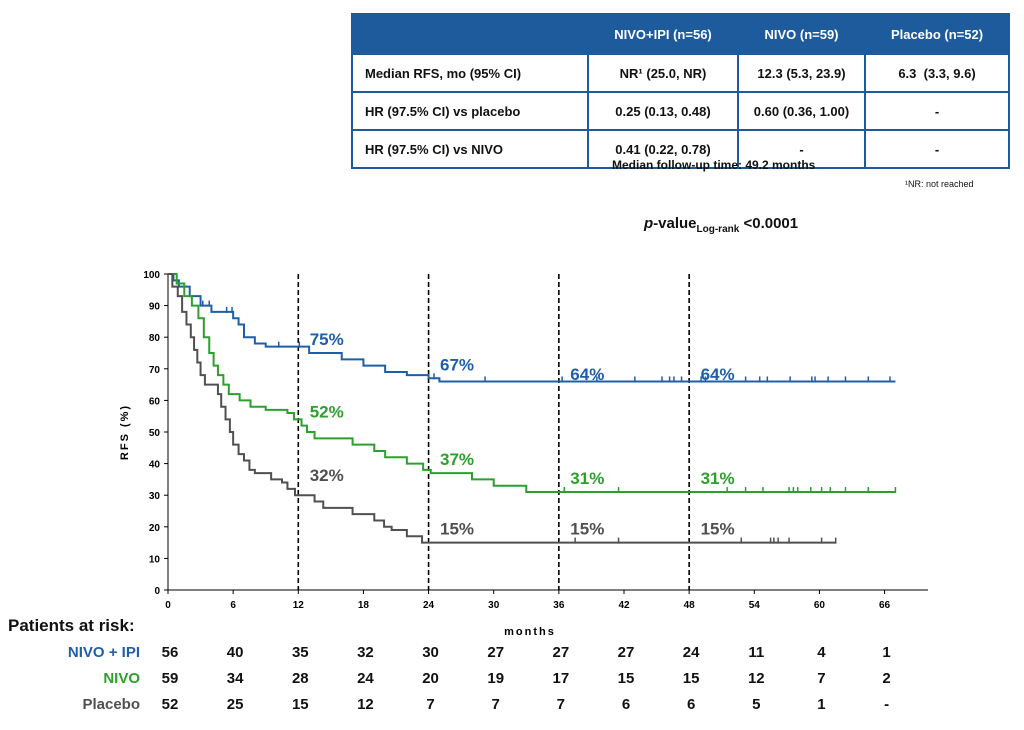 This screenshot has width=1024, height=730. Describe the element at coordinates (429, 605) in the screenshot. I see `x-tick-label: 24` at that location.